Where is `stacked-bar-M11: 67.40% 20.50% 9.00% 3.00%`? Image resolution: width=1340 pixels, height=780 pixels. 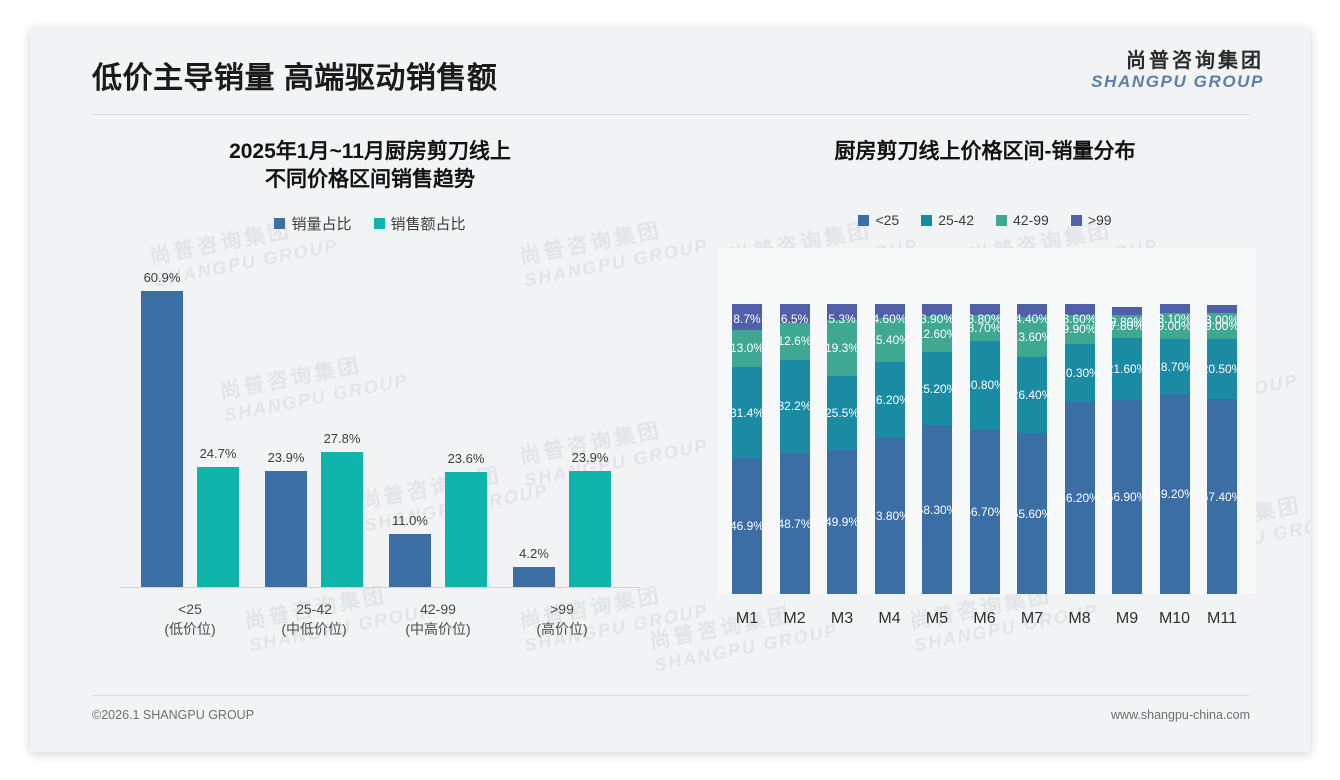 stacked-bar-M11: 67.40% 20.50% 9.00% 3.00% is located at coordinates (1222, 449).